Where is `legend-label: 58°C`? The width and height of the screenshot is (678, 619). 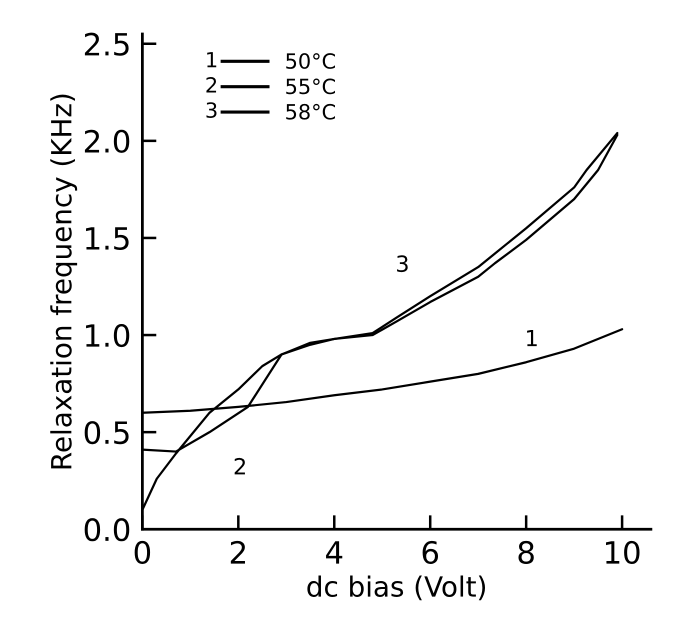 legend-label: 58°C is located at coordinates (310, 112).